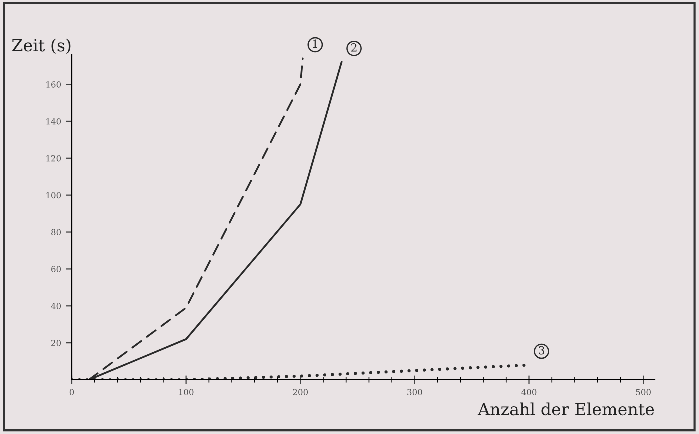 The image size is (699, 434). I want to click on x-tick-label: 300, so click(415, 392).